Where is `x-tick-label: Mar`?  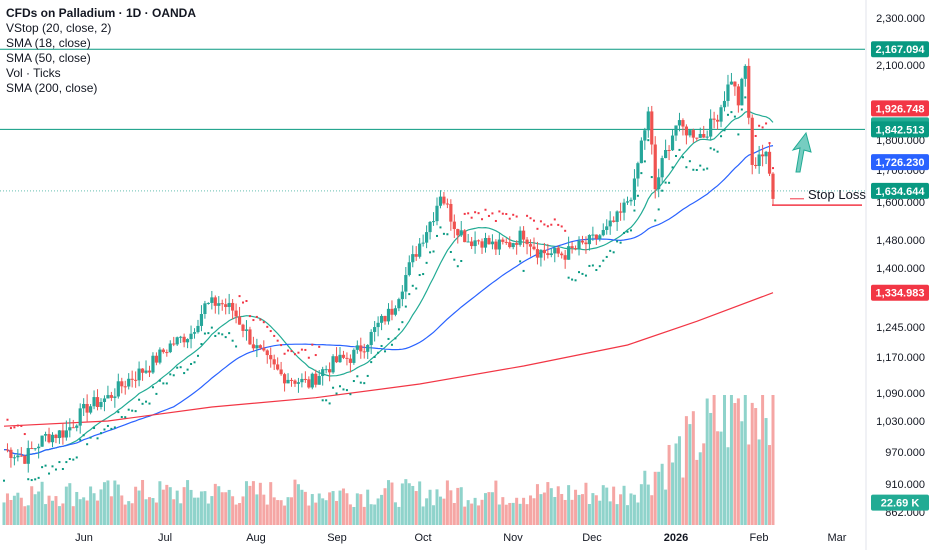 x-tick-label: Mar is located at coordinates (837, 538).